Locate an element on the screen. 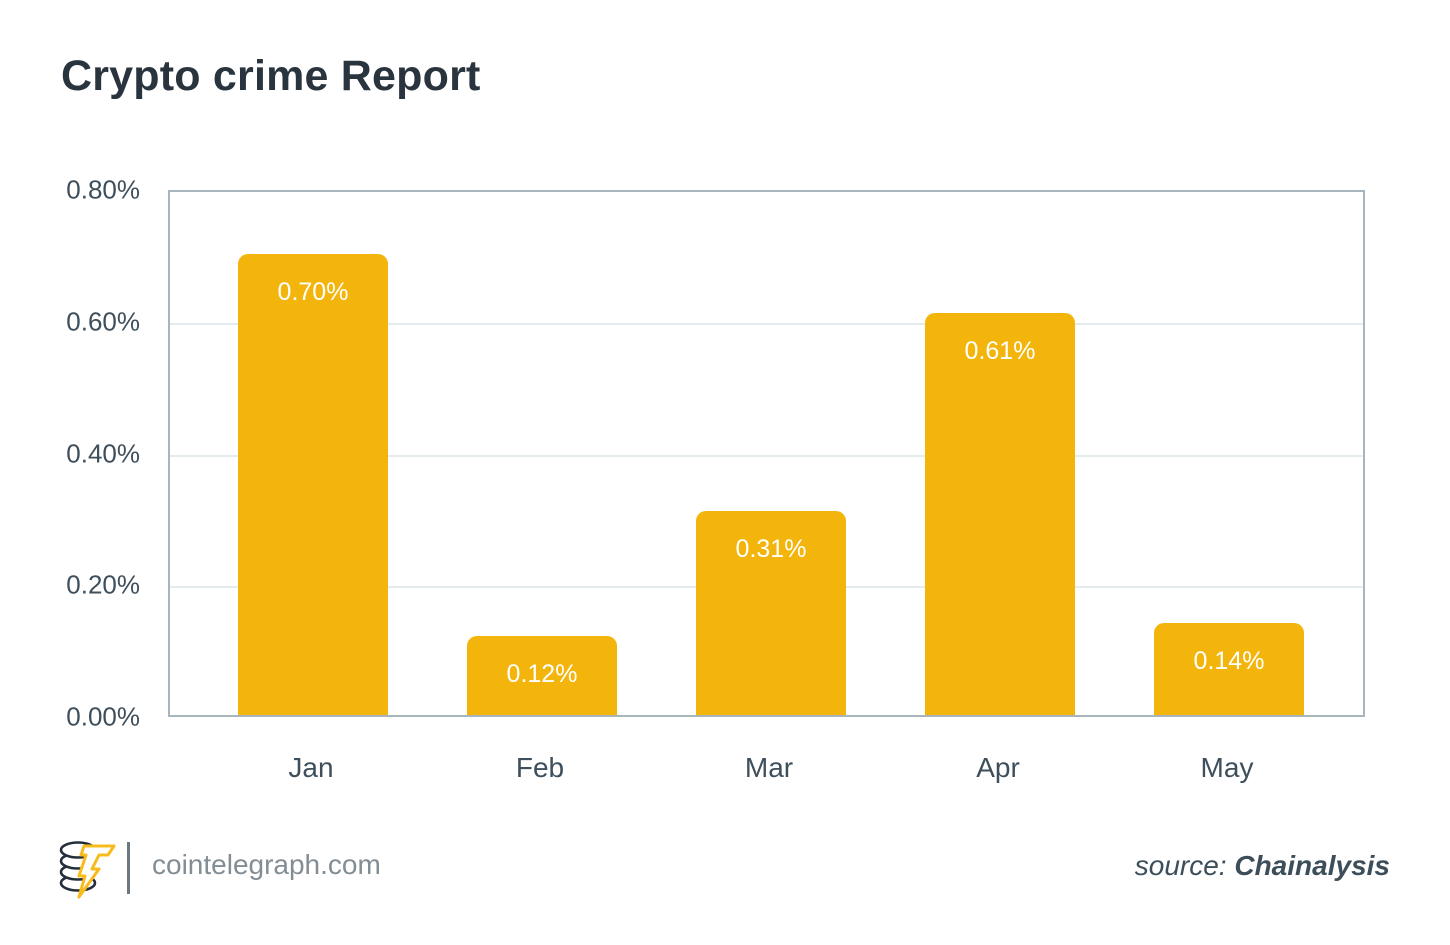 The height and width of the screenshot is (945, 1450). x-tick-label-feb: Feb is located at coordinates (540, 767).